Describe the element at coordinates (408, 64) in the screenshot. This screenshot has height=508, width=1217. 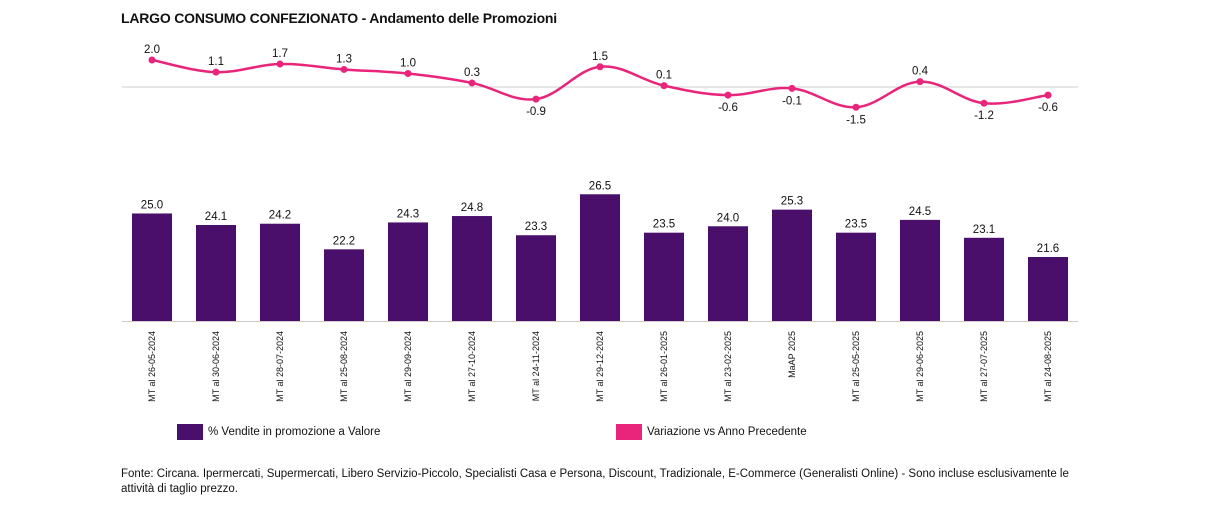
I see `variation-value-label: 1.0` at that location.